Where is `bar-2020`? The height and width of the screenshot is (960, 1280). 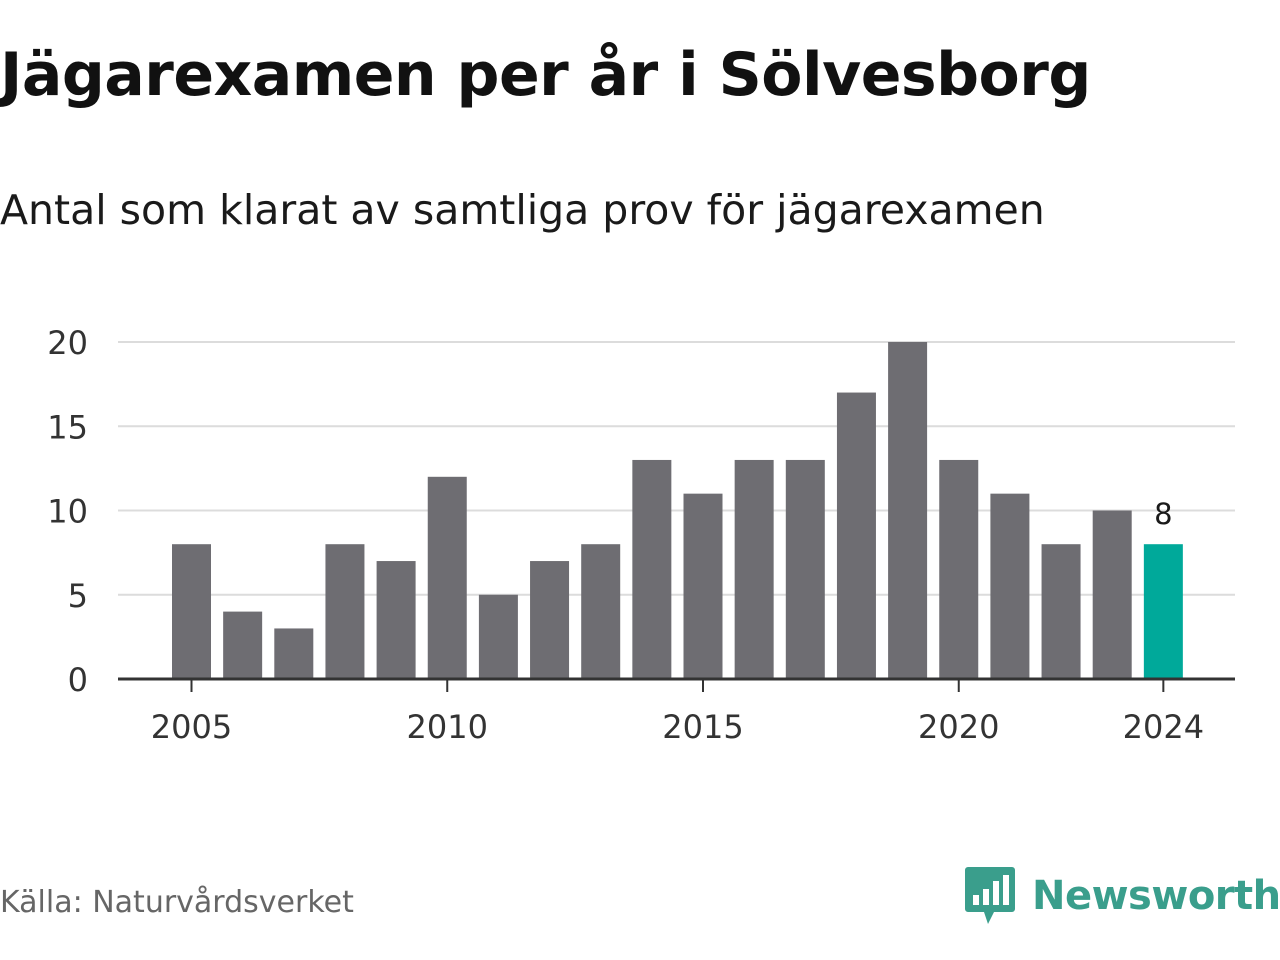
bar-2020 is located at coordinates (959, 569).